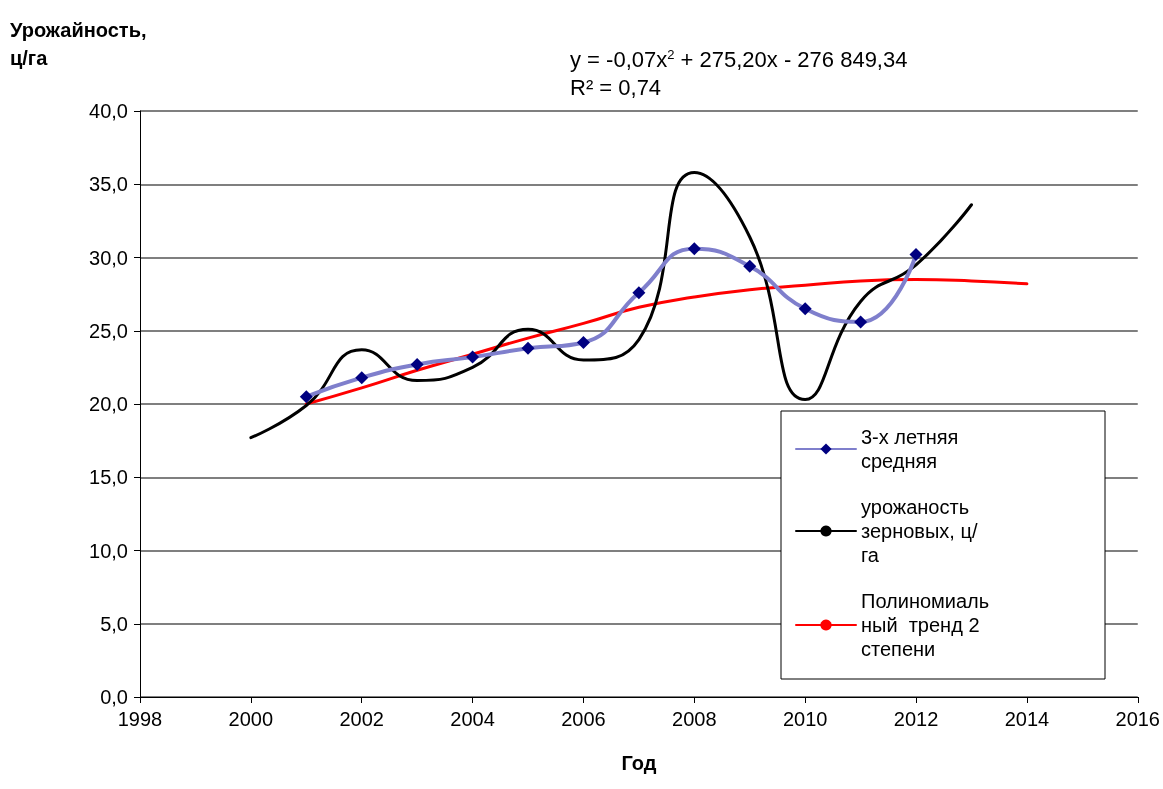  Describe the element at coordinates (108, 404) in the screenshot. I see `y-tick-label: 20,0` at that location.